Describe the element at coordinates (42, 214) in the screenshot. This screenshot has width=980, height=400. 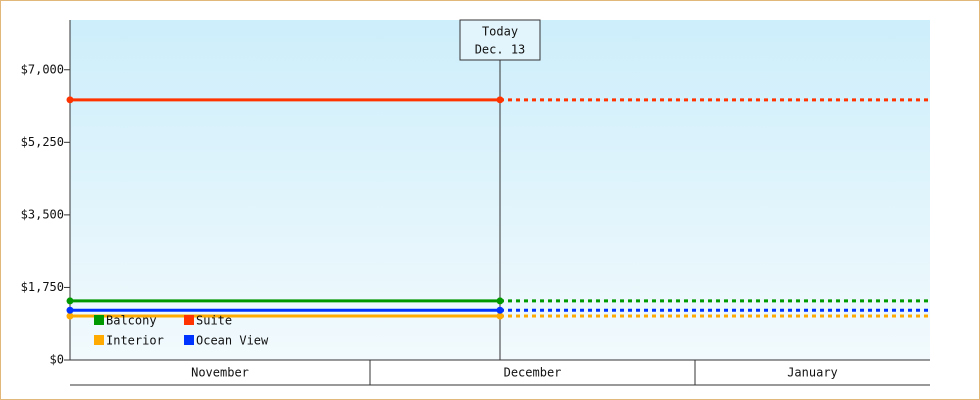
I see `y-tick-label: $3,500` at that location.